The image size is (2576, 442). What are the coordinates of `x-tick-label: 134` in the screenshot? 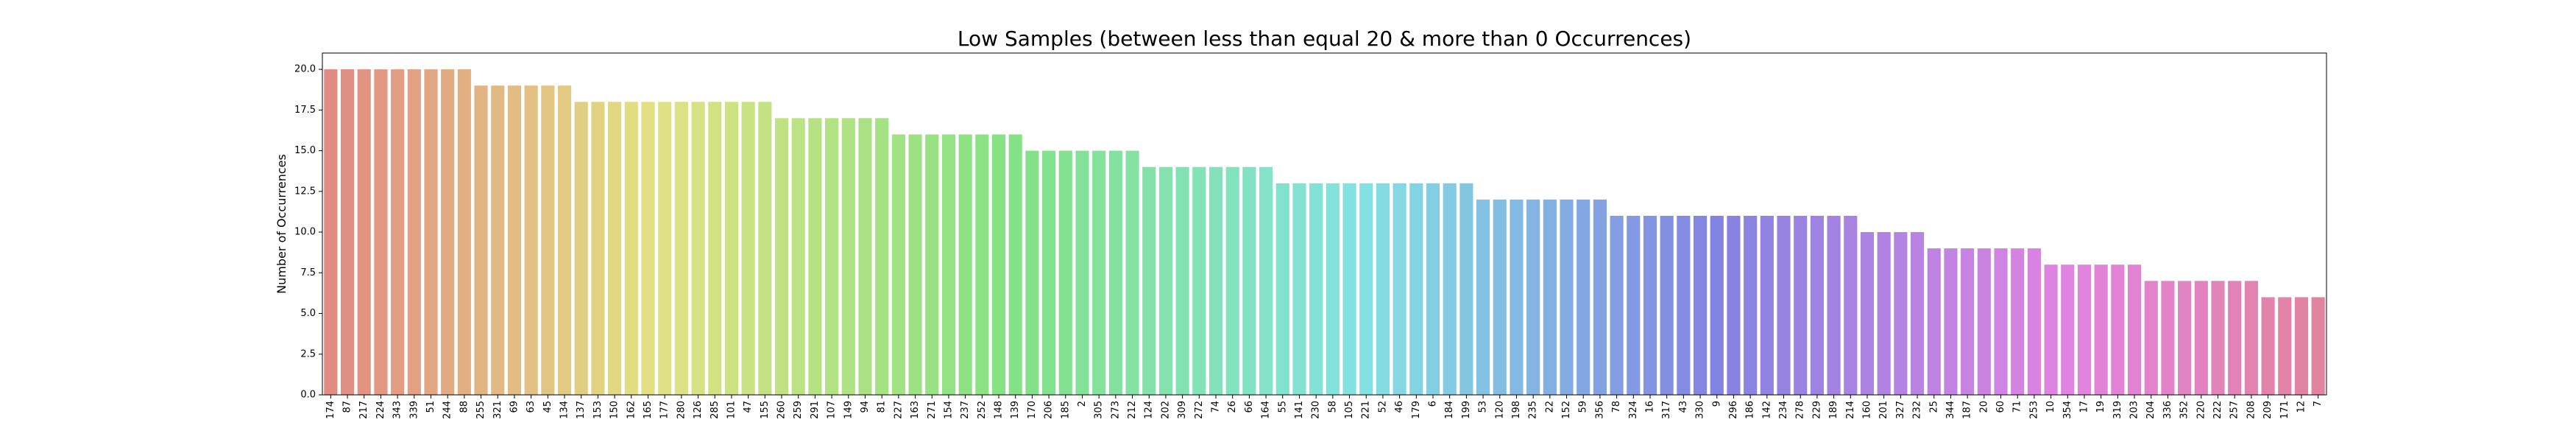 It's located at (564, 410).